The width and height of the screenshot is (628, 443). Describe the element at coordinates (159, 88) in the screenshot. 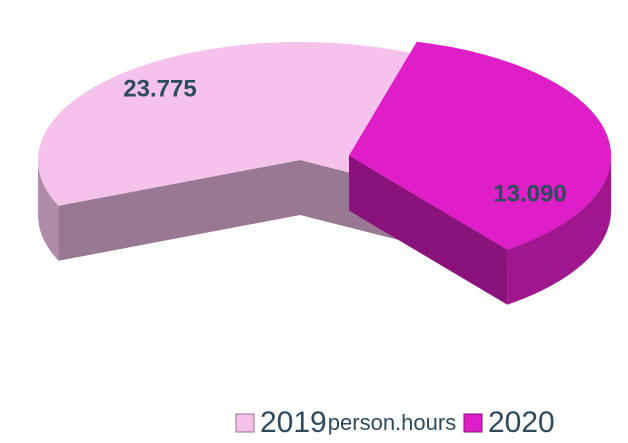

I see `data-label: 23.775` at that location.